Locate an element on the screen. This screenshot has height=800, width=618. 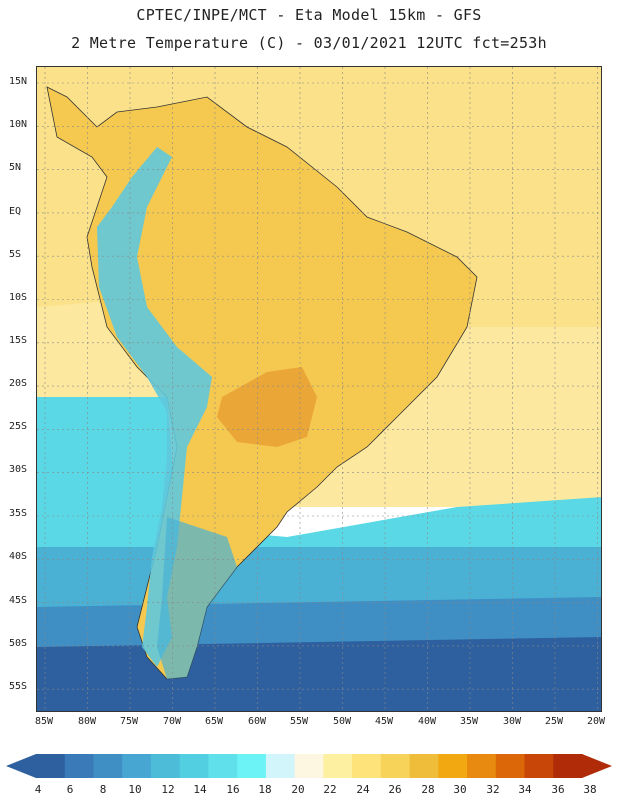
colorbar-label: 34 is located at coordinates (525, 789).